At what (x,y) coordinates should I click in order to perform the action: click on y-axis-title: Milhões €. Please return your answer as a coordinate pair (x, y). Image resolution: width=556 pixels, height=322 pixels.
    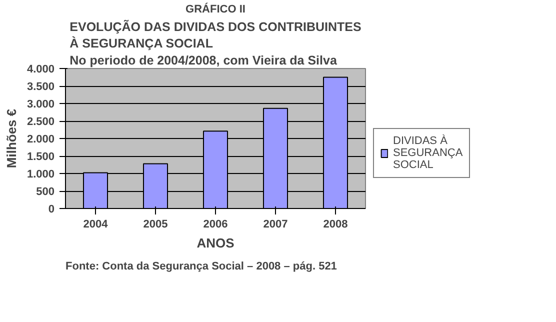
    Looking at the image, I should click on (11, 138).